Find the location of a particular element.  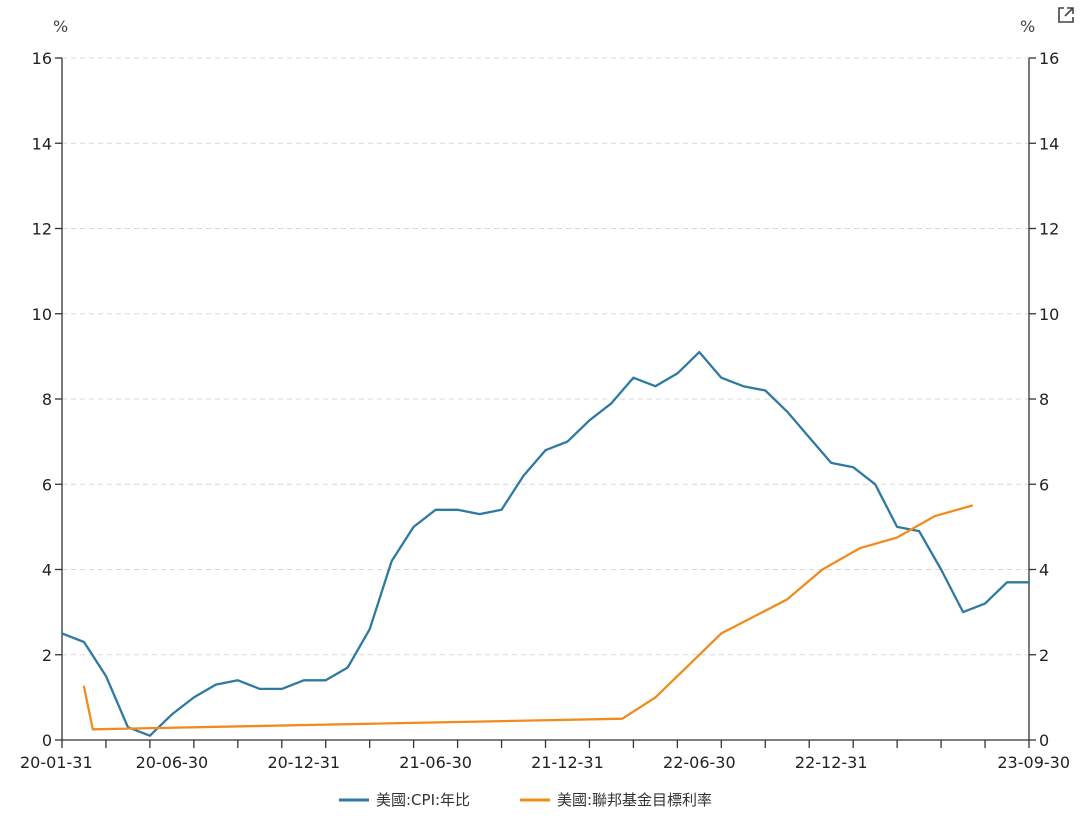

x-tick-label: 23-09-30 is located at coordinates (1033, 762).